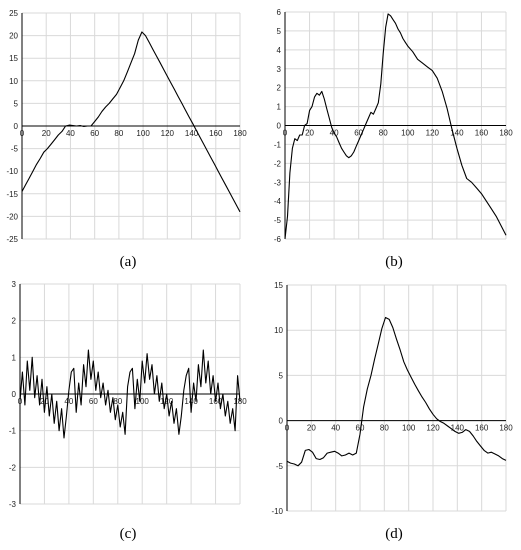 The width and height of the screenshot is (521, 550). Describe the element at coordinates (278, 182) in the screenshot. I see `y-tick-label-b-3: -3` at that location.